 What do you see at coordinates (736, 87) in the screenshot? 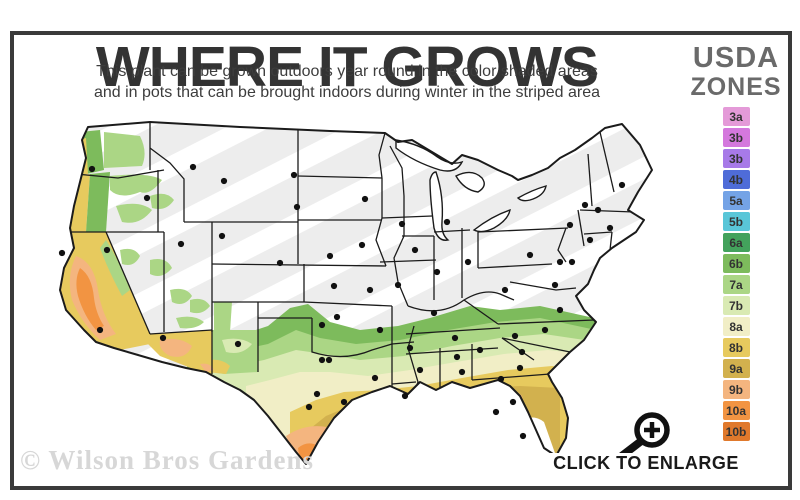
I see `legend-title-zones: ZONES` at bounding box center [736, 87].